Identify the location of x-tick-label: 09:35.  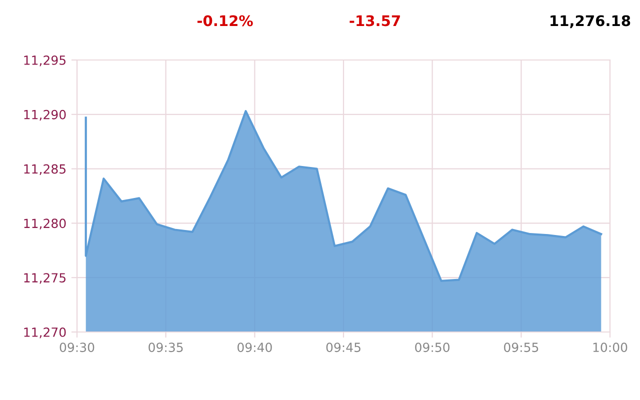
(165, 347).